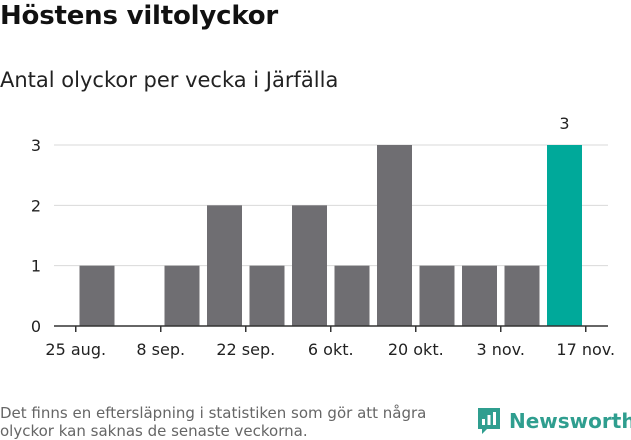 Image resolution: width=631 pixels, height=440 pixels. I want to click on data-label: 3, so click(564, 123).